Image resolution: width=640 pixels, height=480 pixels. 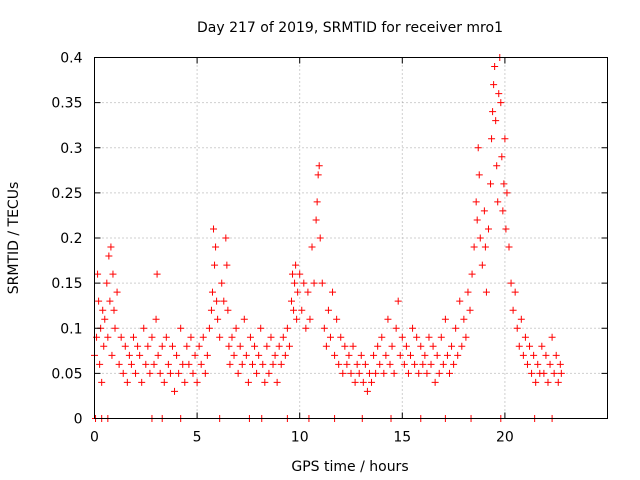 What do you see at coordinates (14, 238) in the screenshot?
I see `y-axis-label: SRMTID / TECUs` at bounding box center [14, 238].